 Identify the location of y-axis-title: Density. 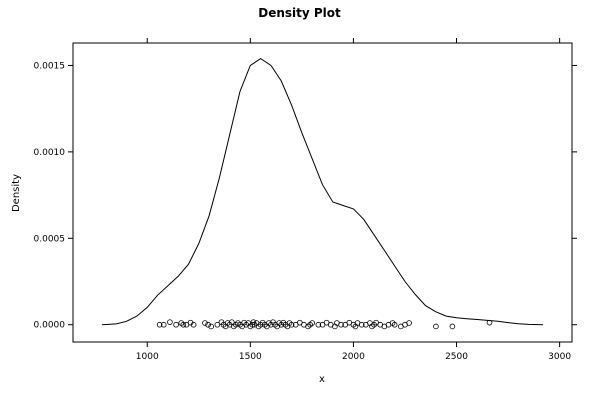
(16, 193).